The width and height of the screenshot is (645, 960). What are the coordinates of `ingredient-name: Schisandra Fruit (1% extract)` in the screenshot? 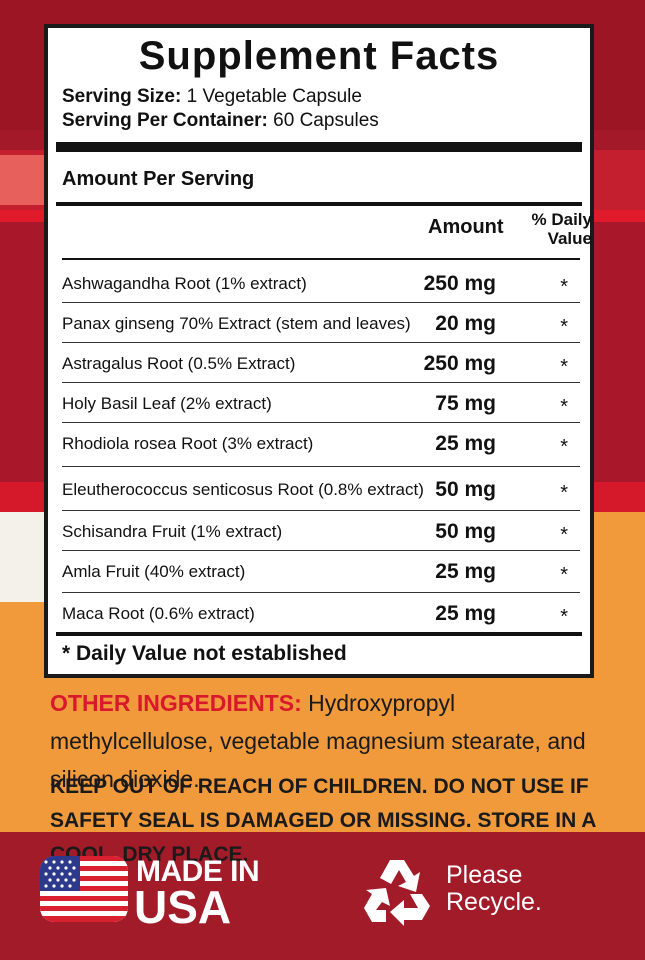 It's located at (172, 531).